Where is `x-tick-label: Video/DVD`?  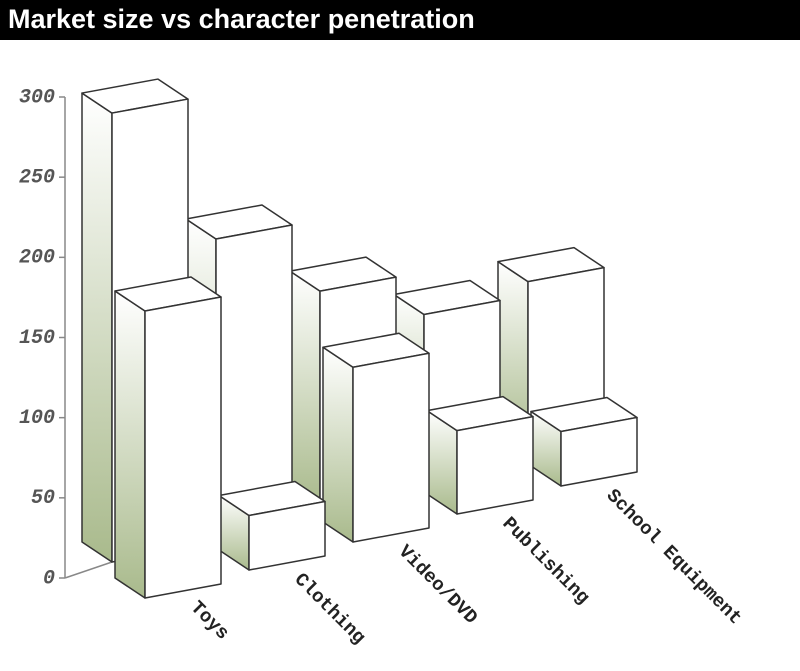 x-tick-label: Video/DVD is located at coordinates (438, 585).